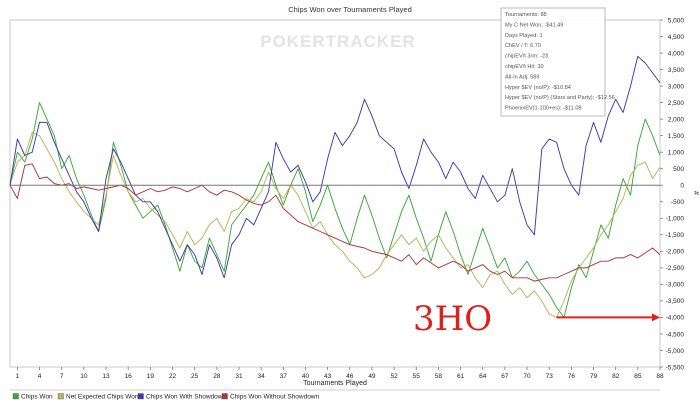 Image resolution: width=700 pixels, height=411 pixels. What do you see at coordinates (526, 15) in the screenshot?
I see `stats-line: Tournaments: 88` at bounding box center [526, 15].